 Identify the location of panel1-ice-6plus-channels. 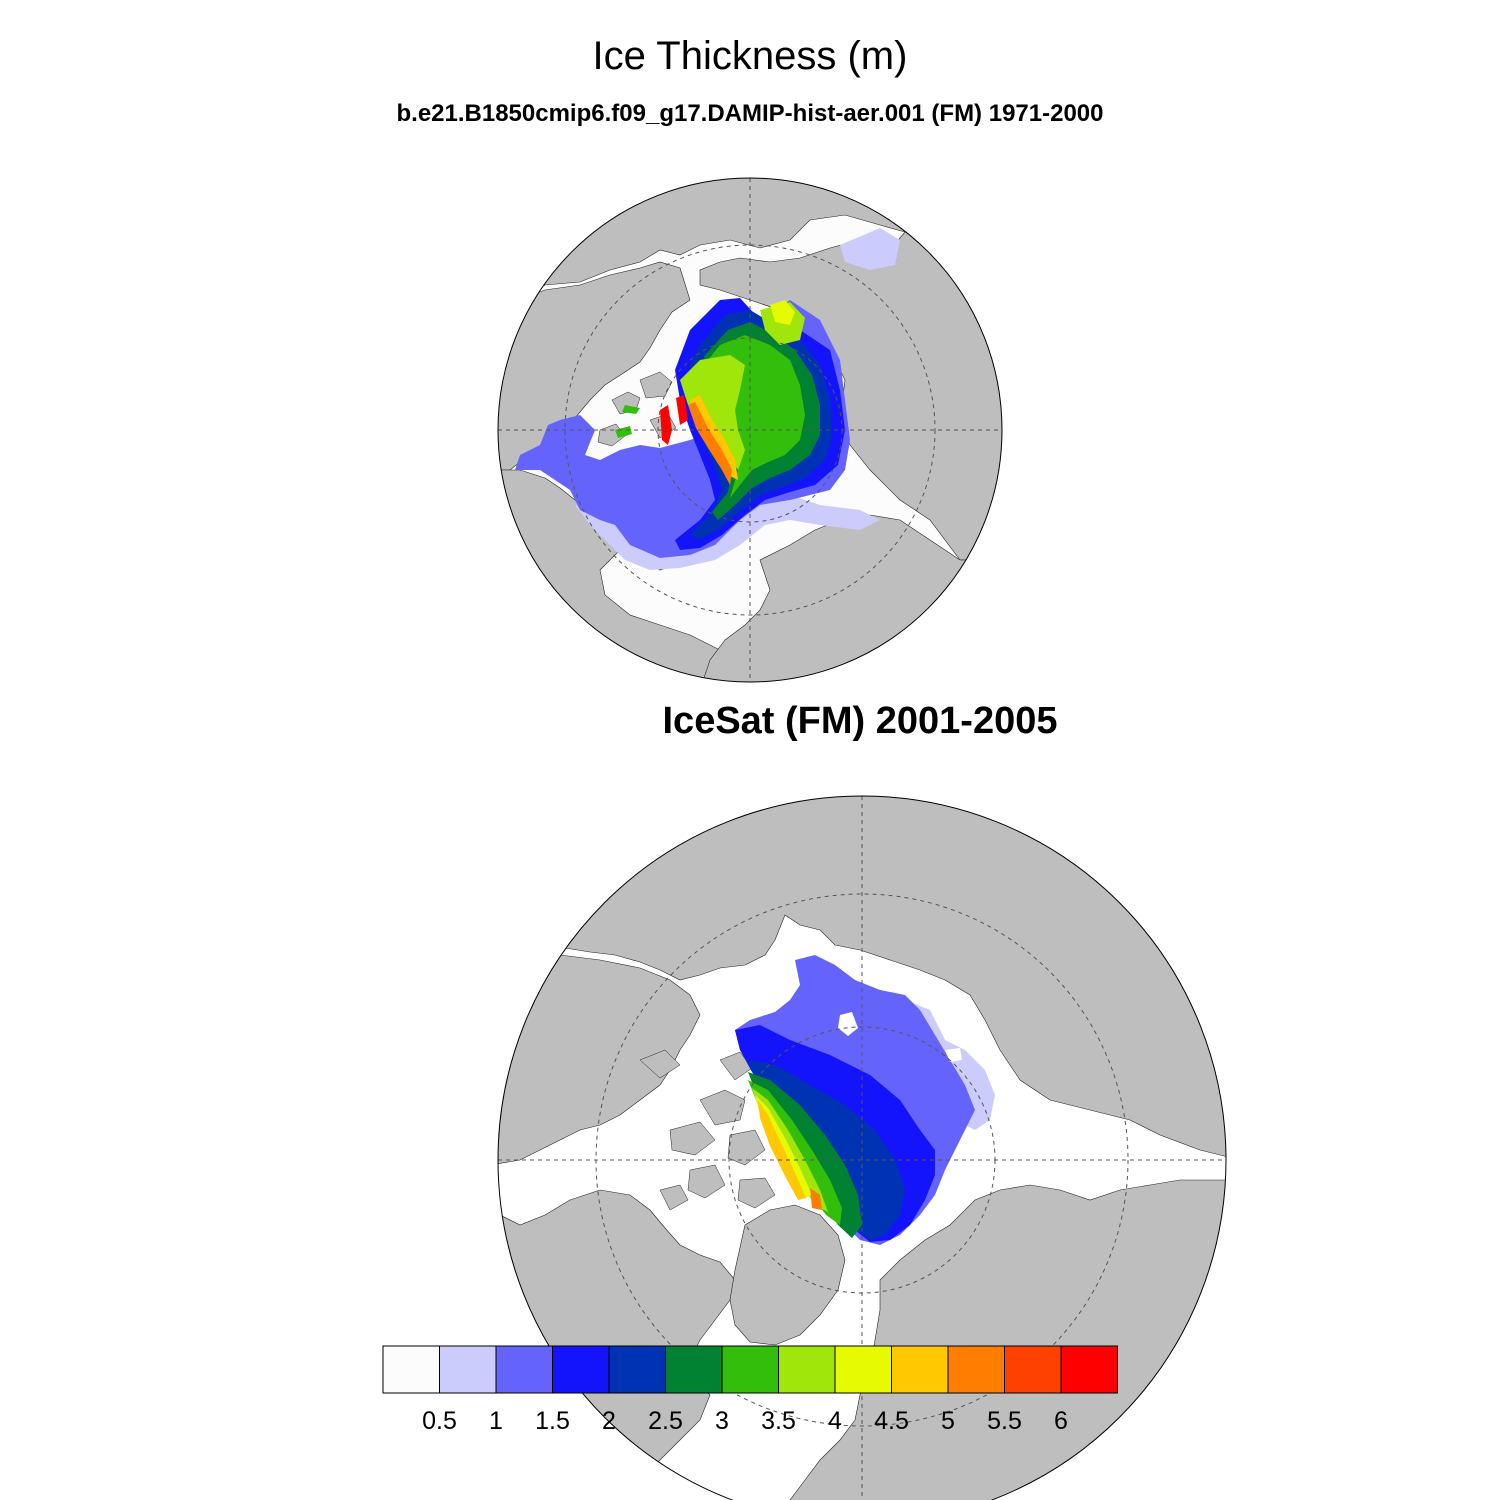
(674, 420).